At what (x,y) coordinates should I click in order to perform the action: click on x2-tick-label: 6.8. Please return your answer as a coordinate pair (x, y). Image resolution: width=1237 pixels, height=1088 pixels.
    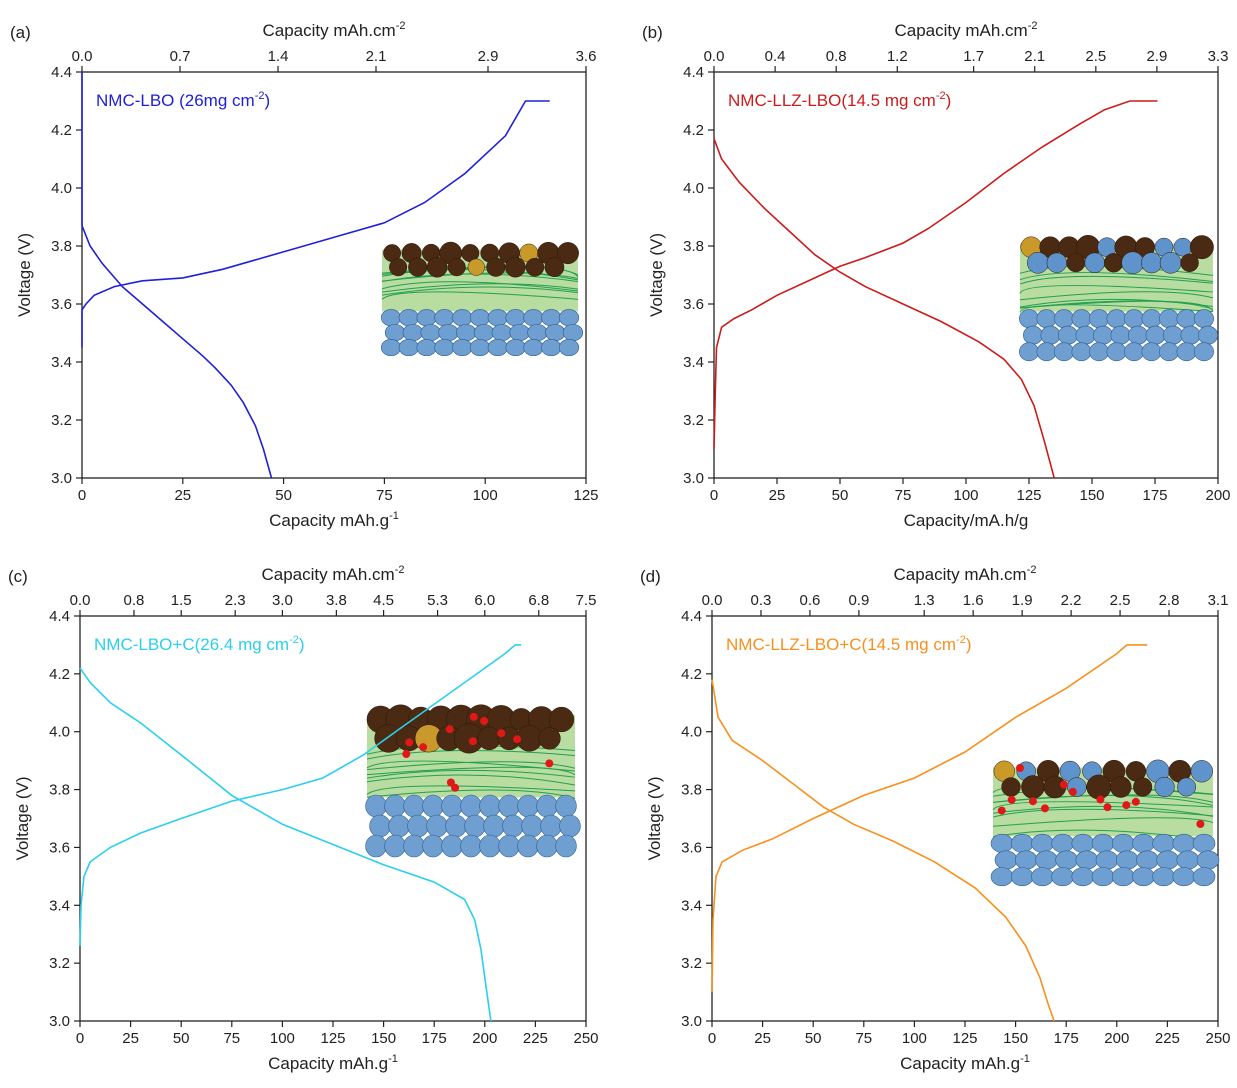
    Looking at the image, I should click on (538, 600).